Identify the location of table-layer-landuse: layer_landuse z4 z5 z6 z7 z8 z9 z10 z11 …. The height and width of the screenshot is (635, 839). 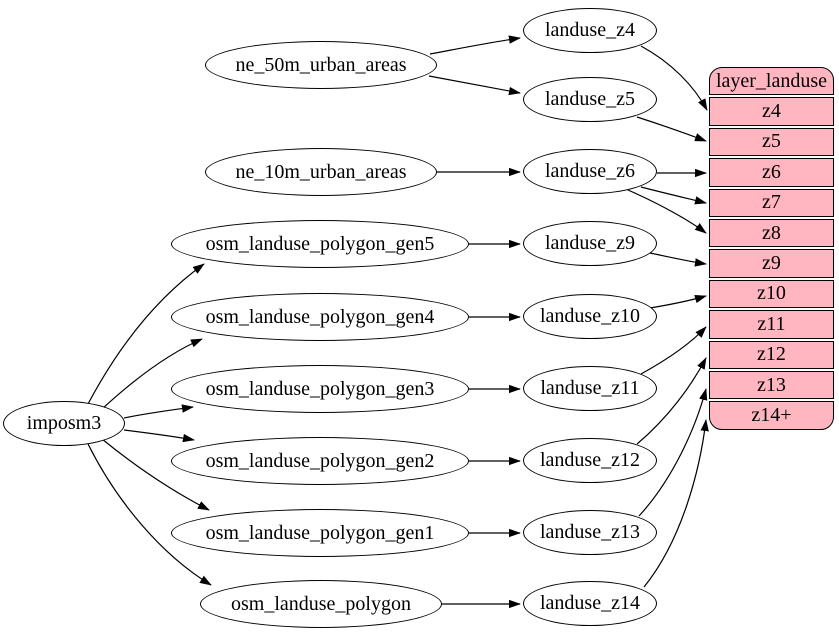
(771, 248).